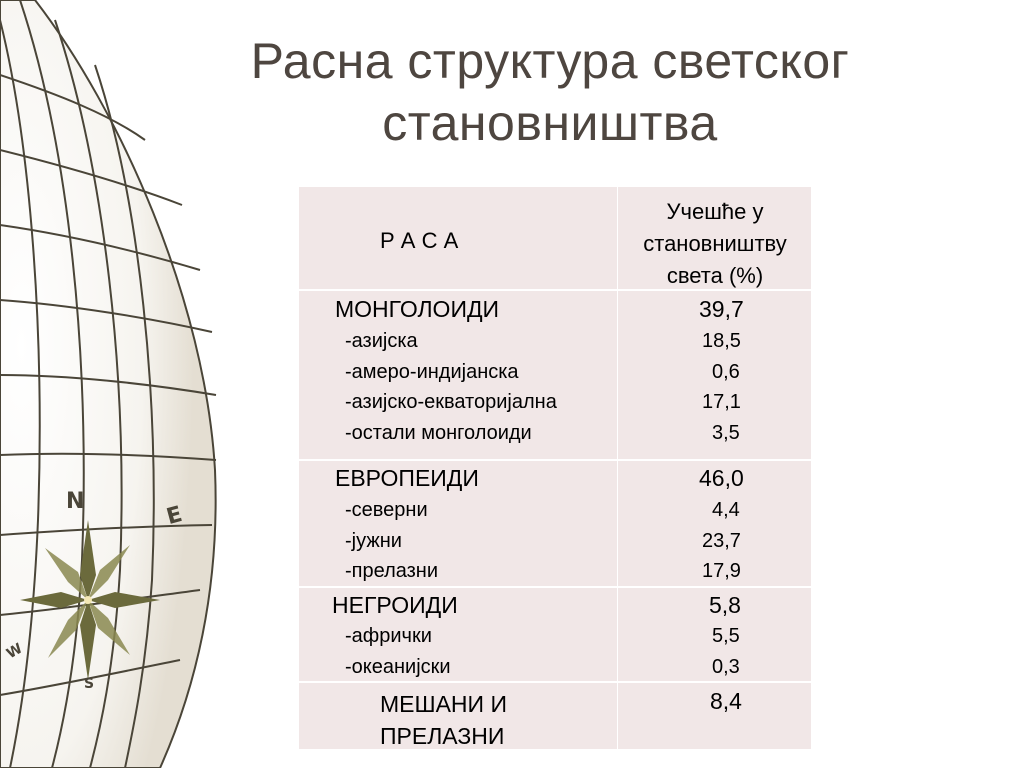 Image resolution: width=1024 pixels, height=768 pixels. Describe the element at coordinates (419, 240) in the screenshot. I see `header-race: Р А С А` at that location.